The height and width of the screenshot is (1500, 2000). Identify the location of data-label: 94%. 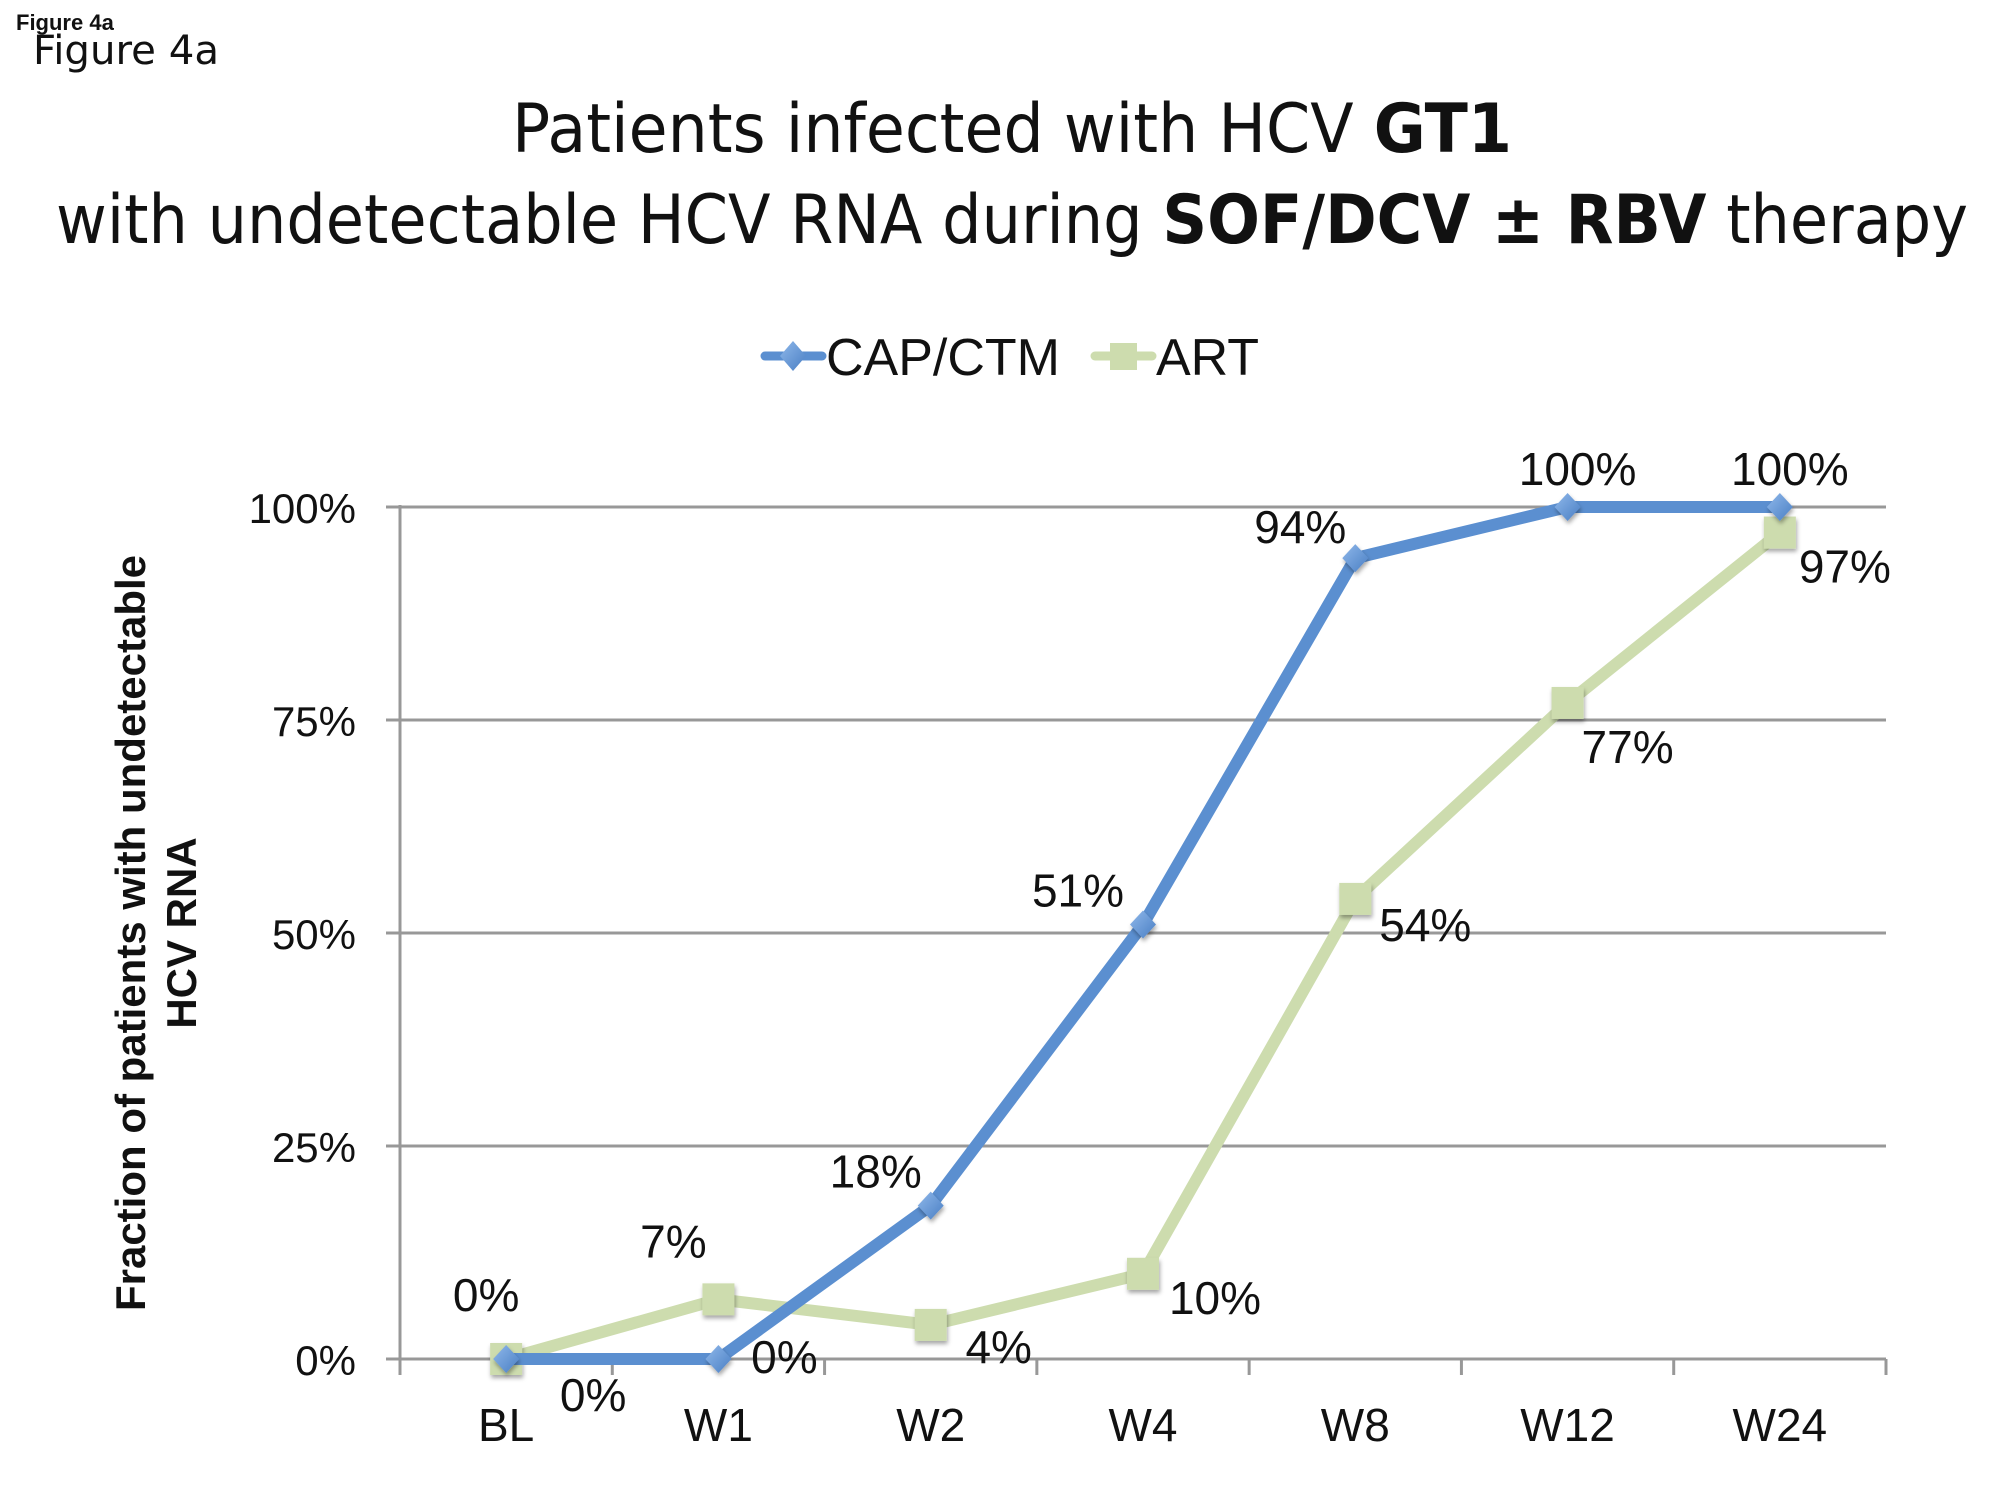
(1300, 527).